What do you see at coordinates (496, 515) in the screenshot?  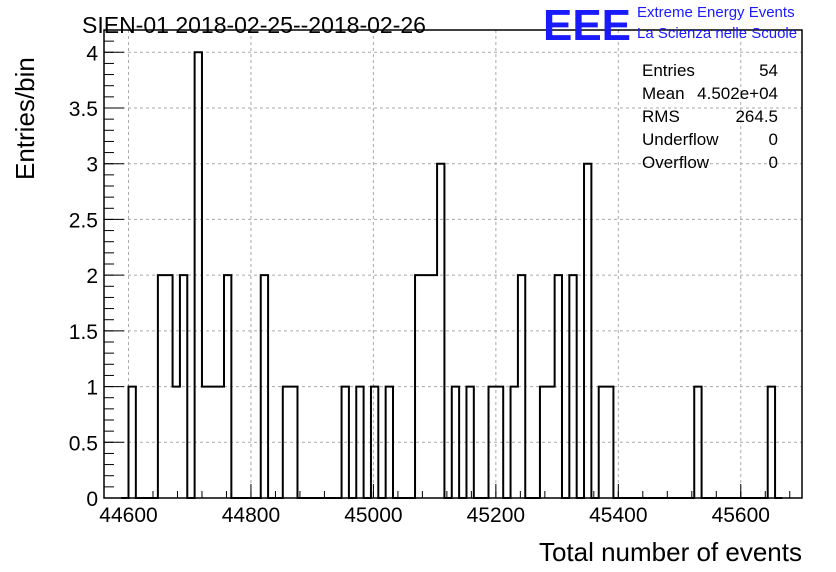 I see `x-tick-label: 45200` at bounding box center [496, 515].